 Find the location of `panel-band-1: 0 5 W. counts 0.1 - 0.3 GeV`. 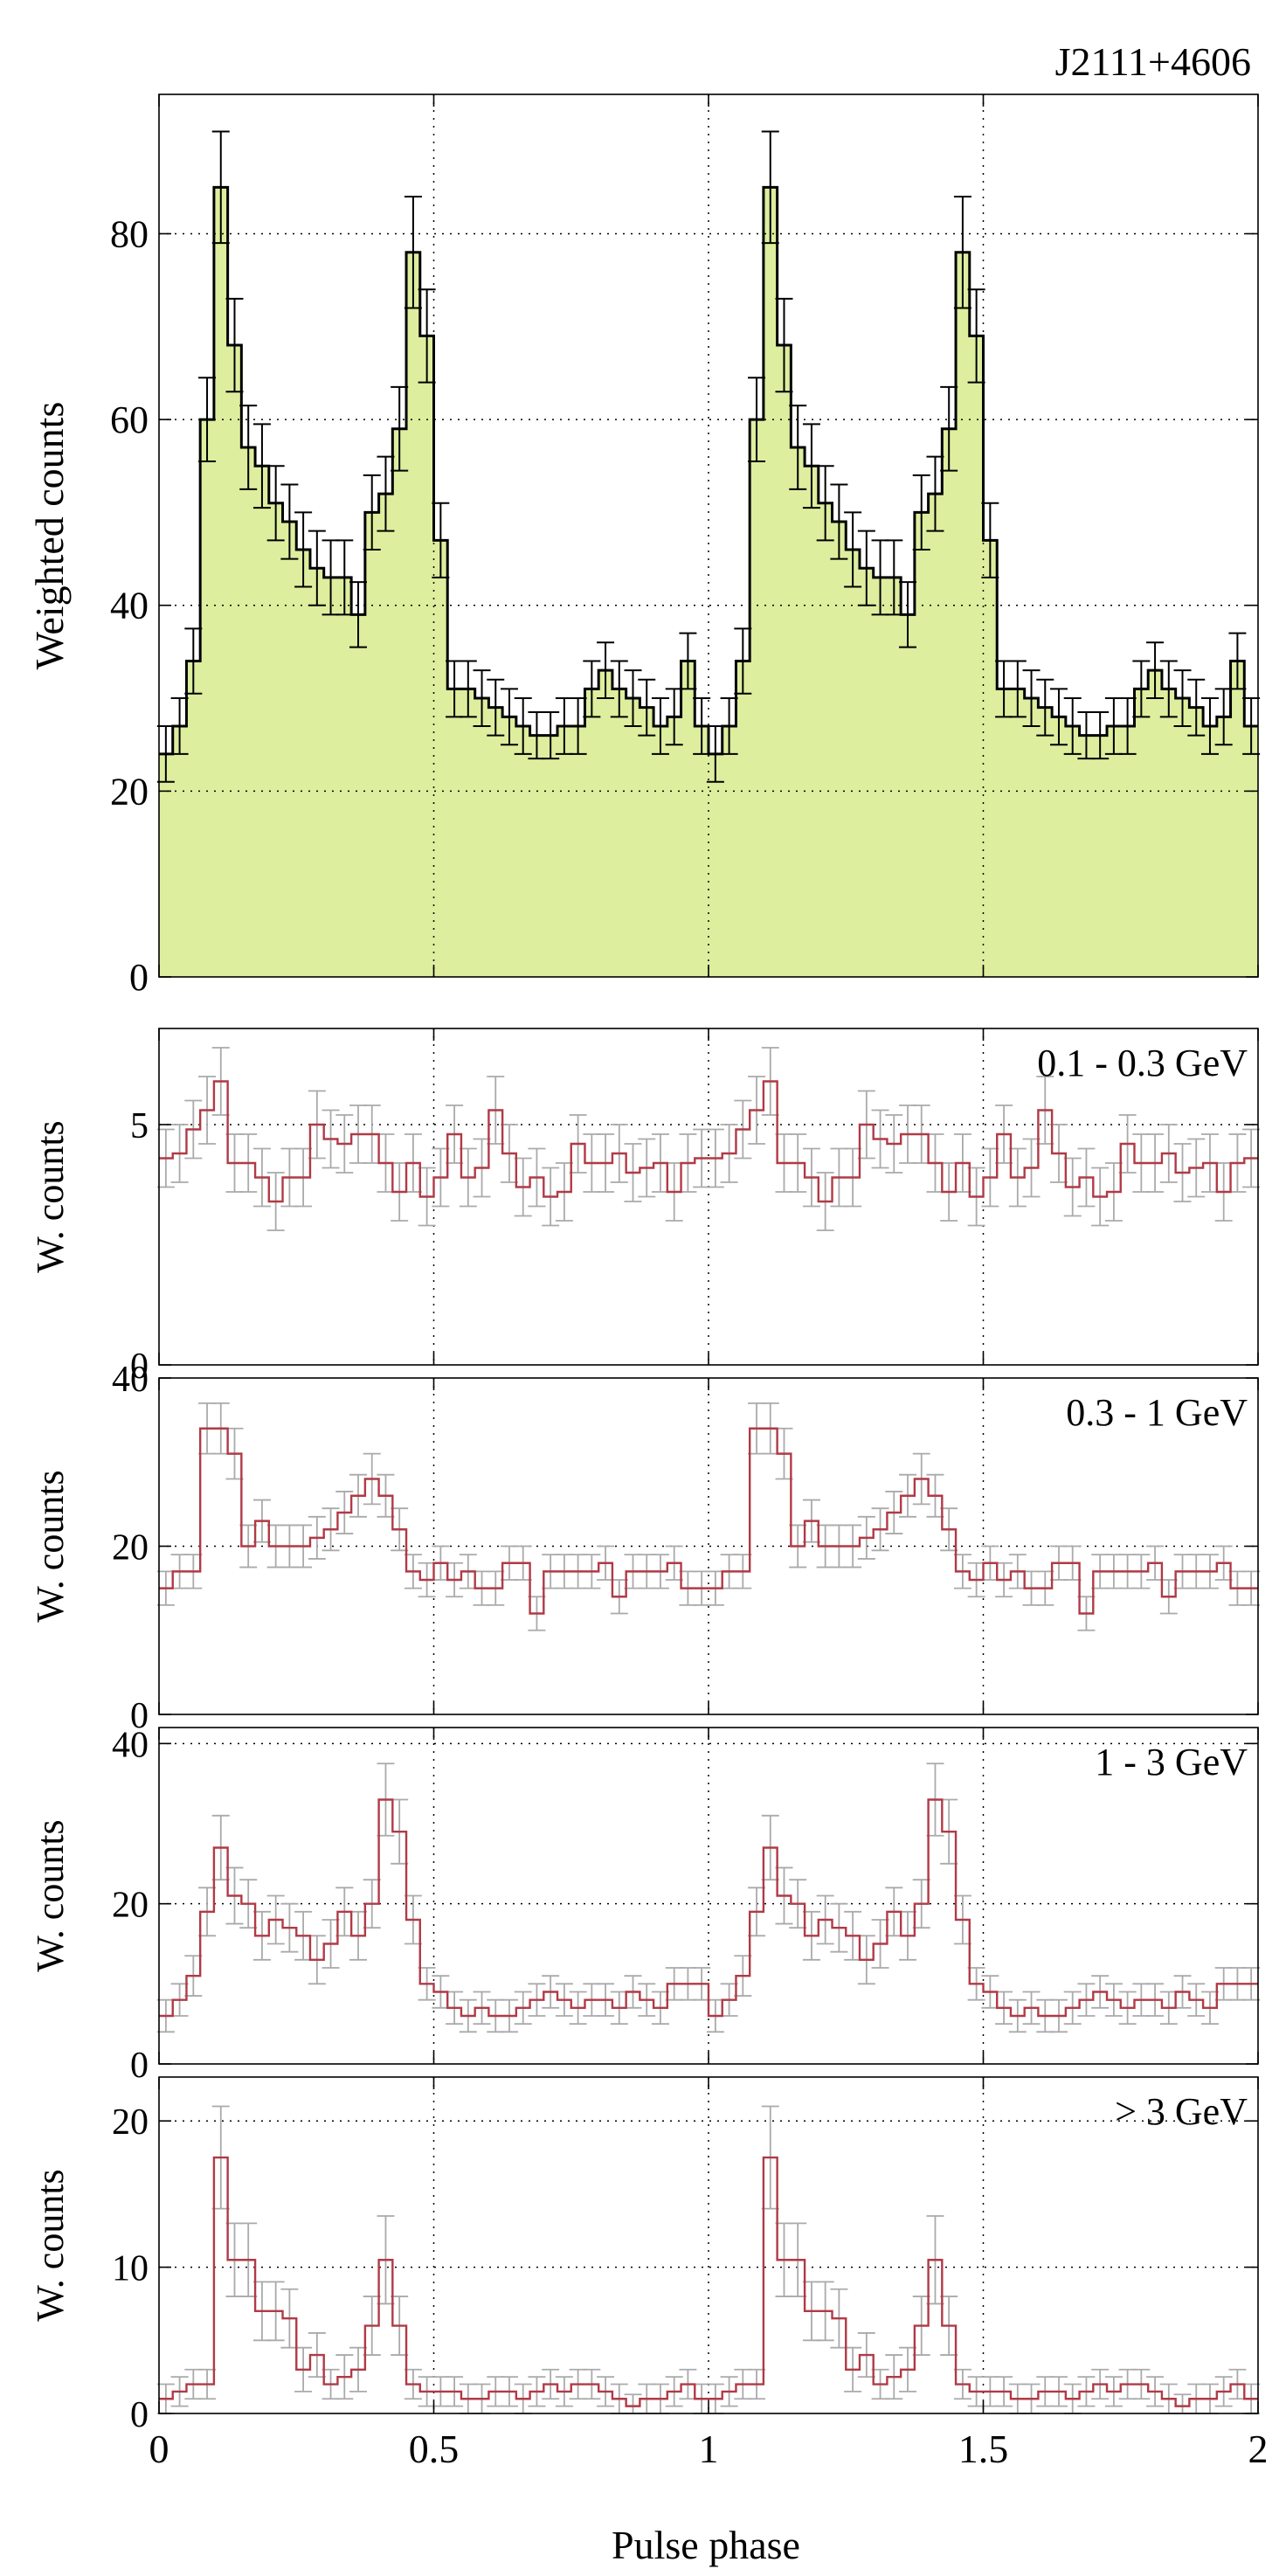

panel-band-1: 0 5 W. counts 0.1 - 0.3 GeV is located at coordinates (645, 1207).